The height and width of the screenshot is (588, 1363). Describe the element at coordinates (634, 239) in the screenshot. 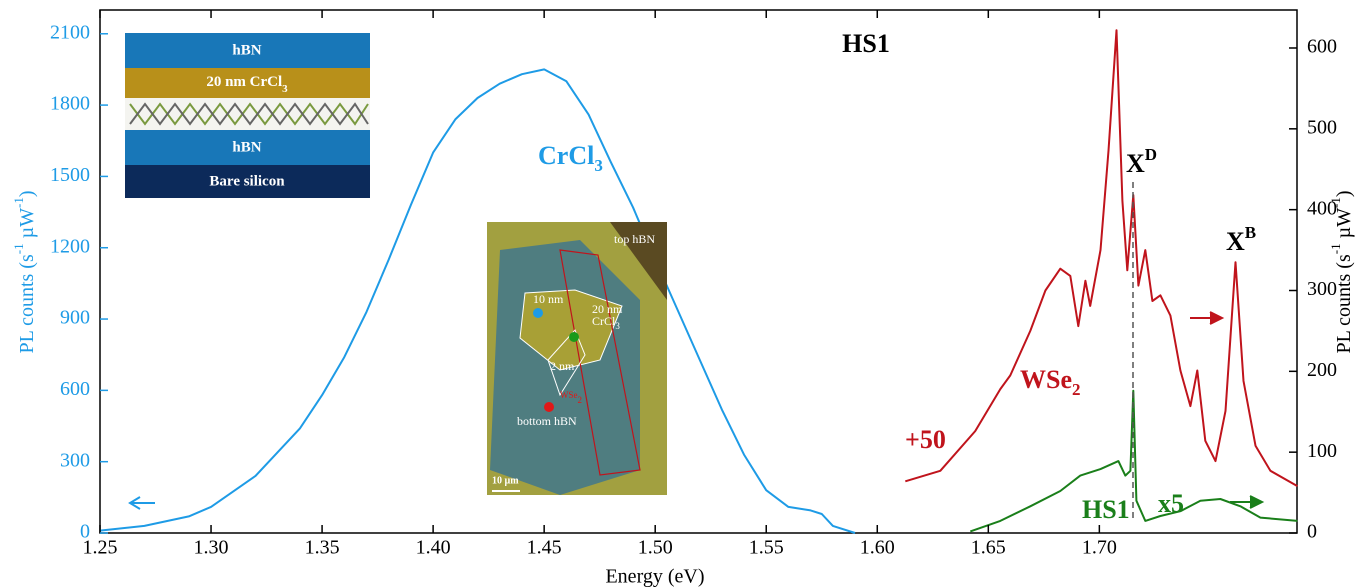

I see `image-label: top hBN` at that location.